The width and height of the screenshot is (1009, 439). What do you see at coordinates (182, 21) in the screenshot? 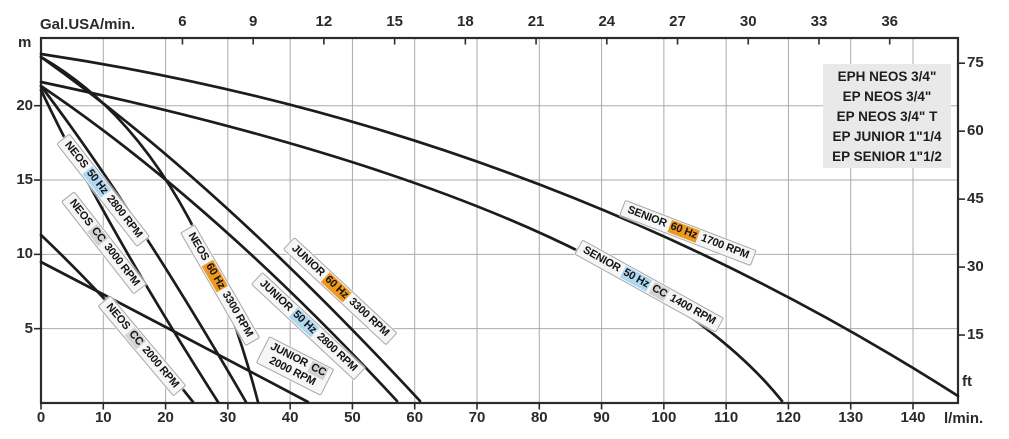
I see `top-tick-label: 6` at bounding box center [182, 21].